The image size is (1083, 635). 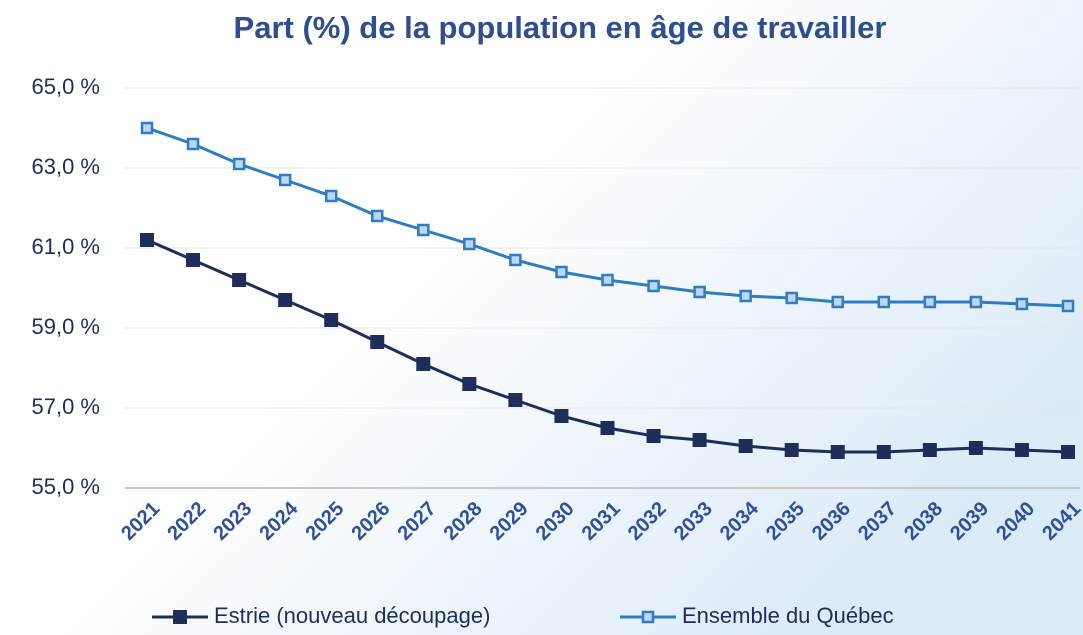 What do you see at coordinates (66, 166) in the screenshot?
I see `y-tick-label: 63,0 %` at bounding box center [66, 166].